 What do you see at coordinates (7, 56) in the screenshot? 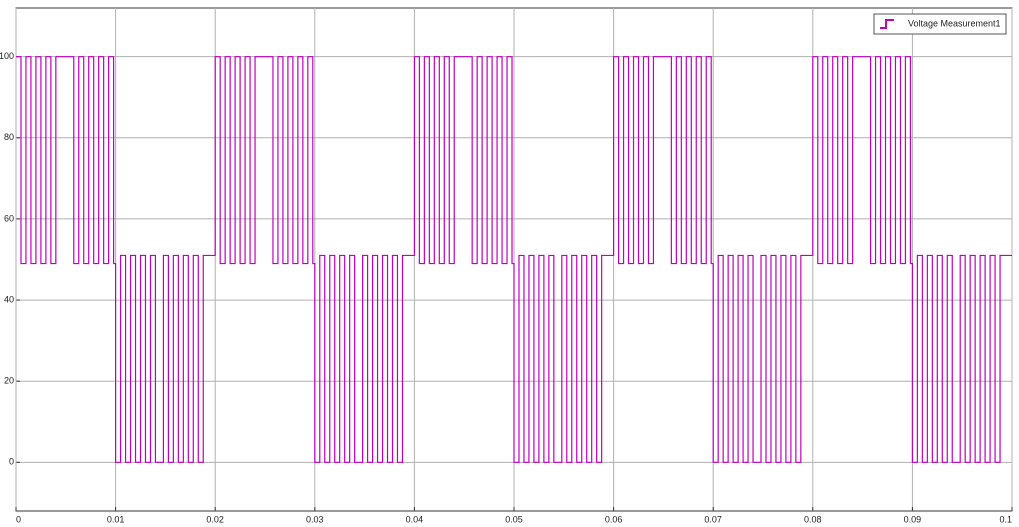
I see `y-tick-label: 100` at bounding box center [7, 56].